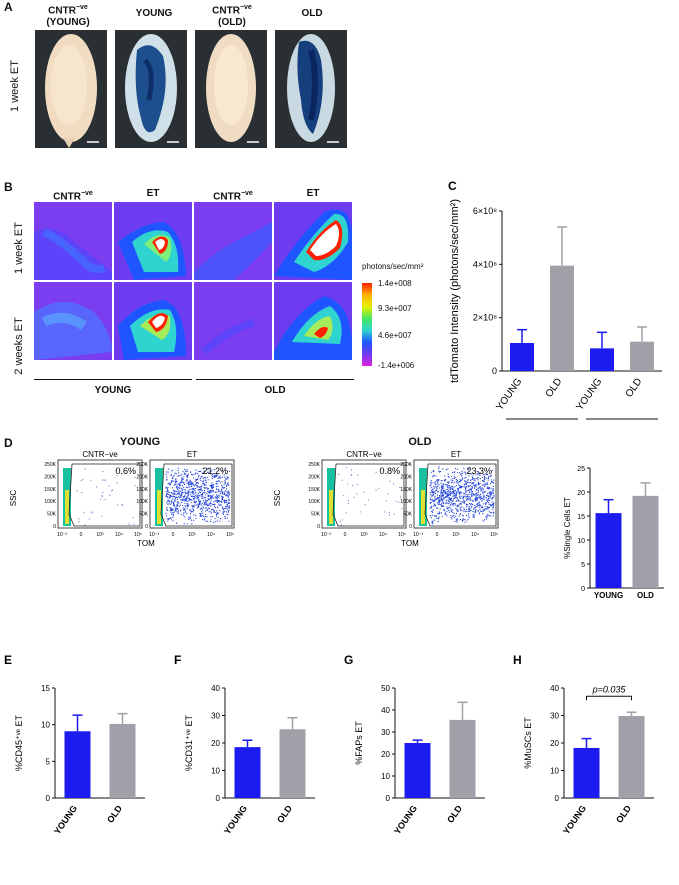 The image size is (679, 885). Describe the element at coordinates (583, 744) in the screenshot. I see `chart-h-muscs: H 0 10 20 30 40 %MuSCs ET YOUNG OLD p=0.035` at that location.